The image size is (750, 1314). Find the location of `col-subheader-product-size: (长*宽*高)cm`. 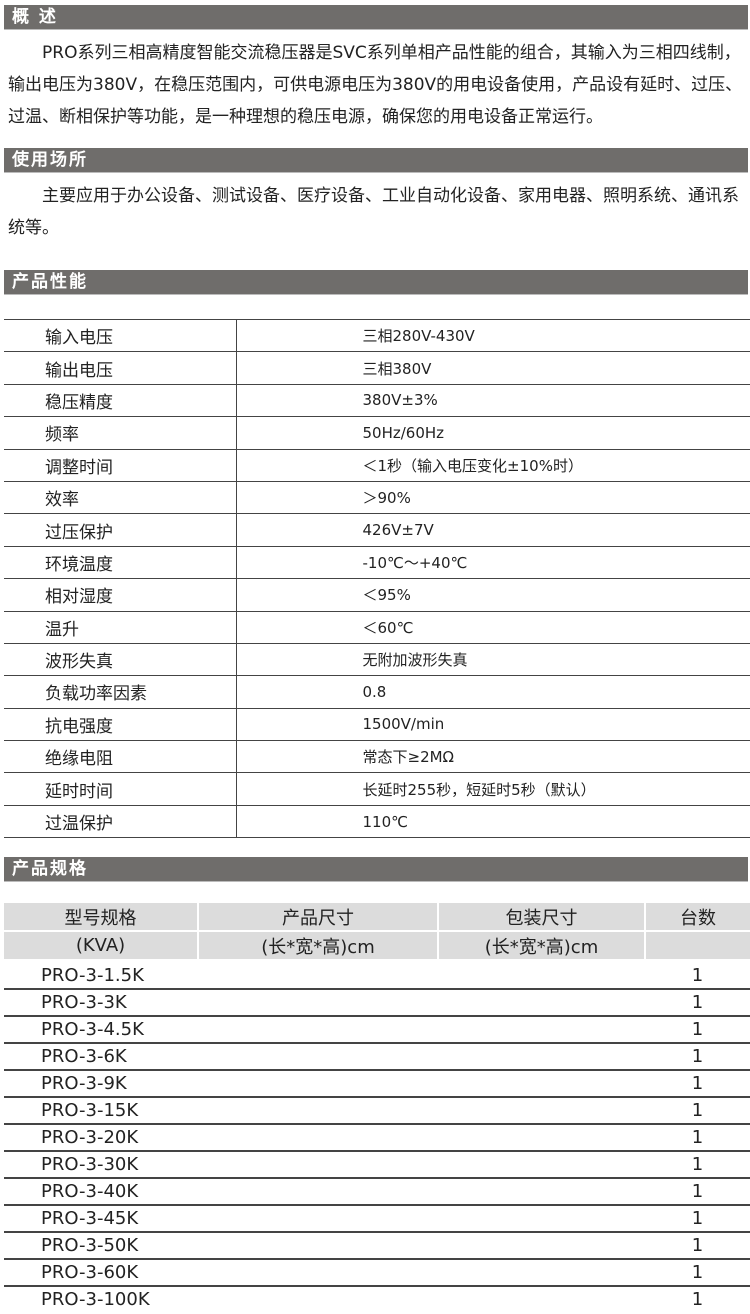

col-subheader-product-size: (长*宽*高)cm is located at coordinates (318, 947).